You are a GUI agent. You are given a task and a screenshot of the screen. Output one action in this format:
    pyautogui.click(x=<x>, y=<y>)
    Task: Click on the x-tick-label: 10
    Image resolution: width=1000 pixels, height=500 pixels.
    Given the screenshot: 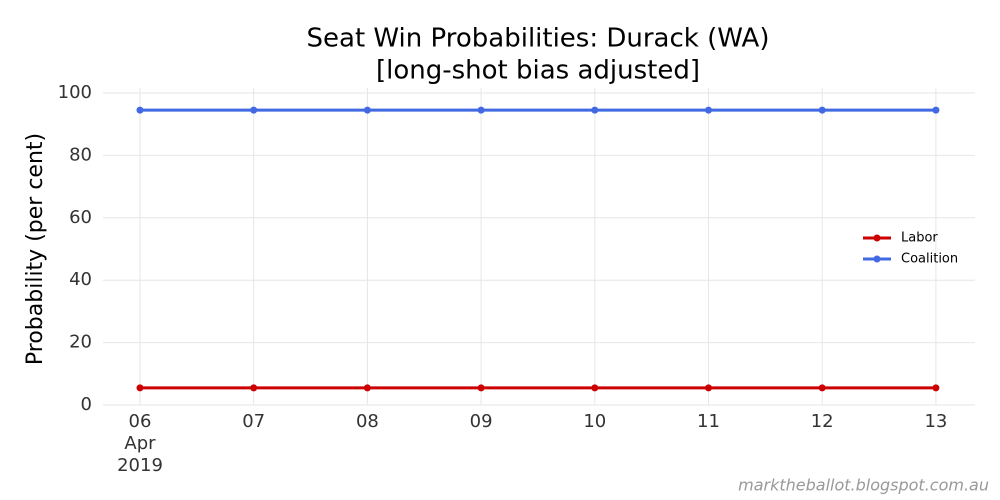 What is the action you would take?
    pyautogui.click(x=594, y=421)
    